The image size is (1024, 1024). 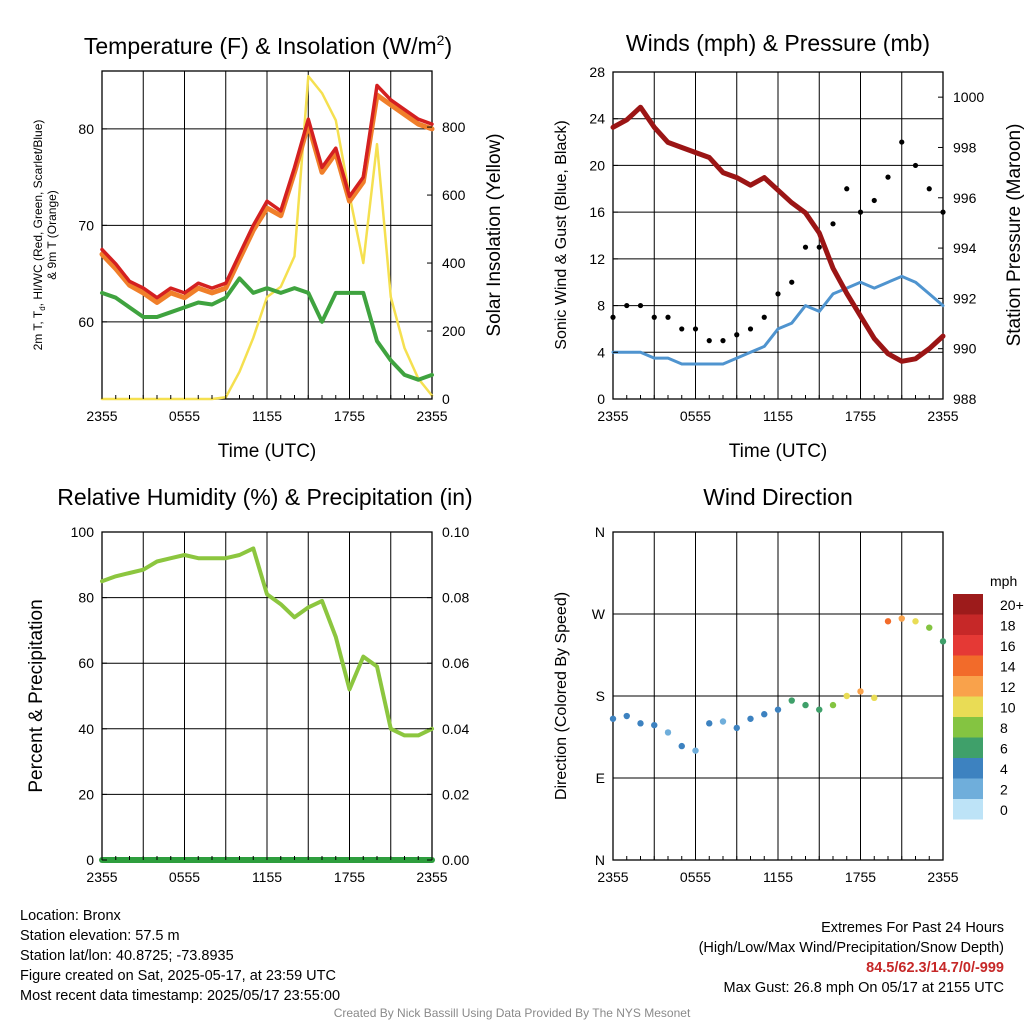 I want to click on winds-panel-title: Winds (mph) & Pressure (mb), so click(x=778, y=43).